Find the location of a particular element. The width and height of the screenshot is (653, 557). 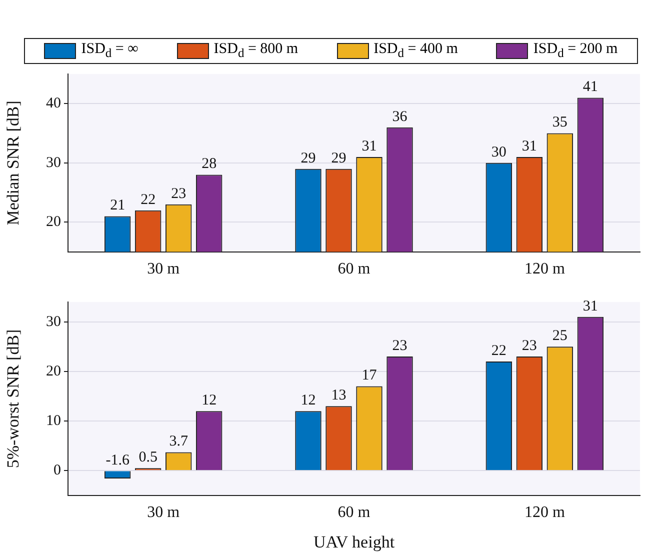

data-label: 36 is located at coordinates (400, 116).